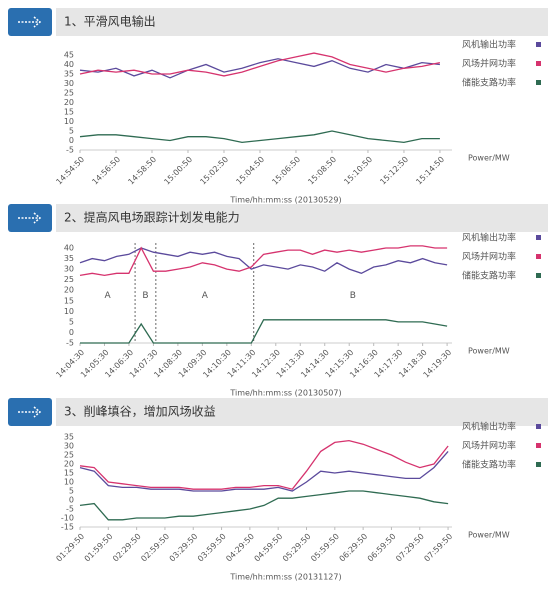 This screenshot has width=558, height=601. I want to click on x-tick-label: 15:00:50, so click(178, 171).